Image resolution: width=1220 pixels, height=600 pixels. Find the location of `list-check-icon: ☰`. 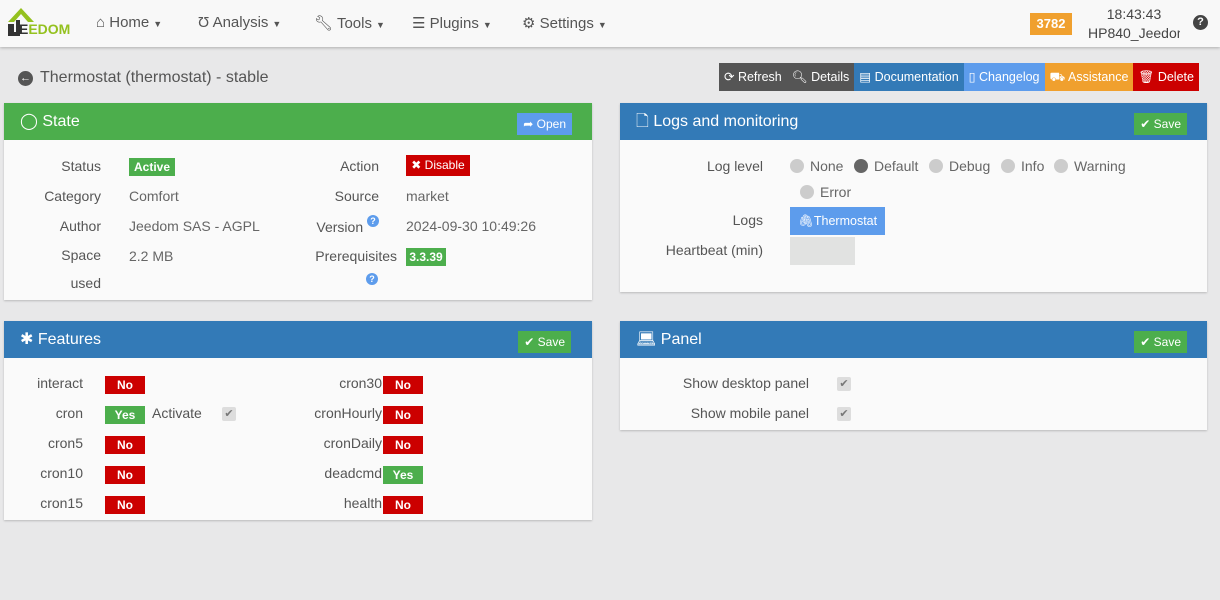

list-check-icon: ☰ is located at coordinates (419, 23).